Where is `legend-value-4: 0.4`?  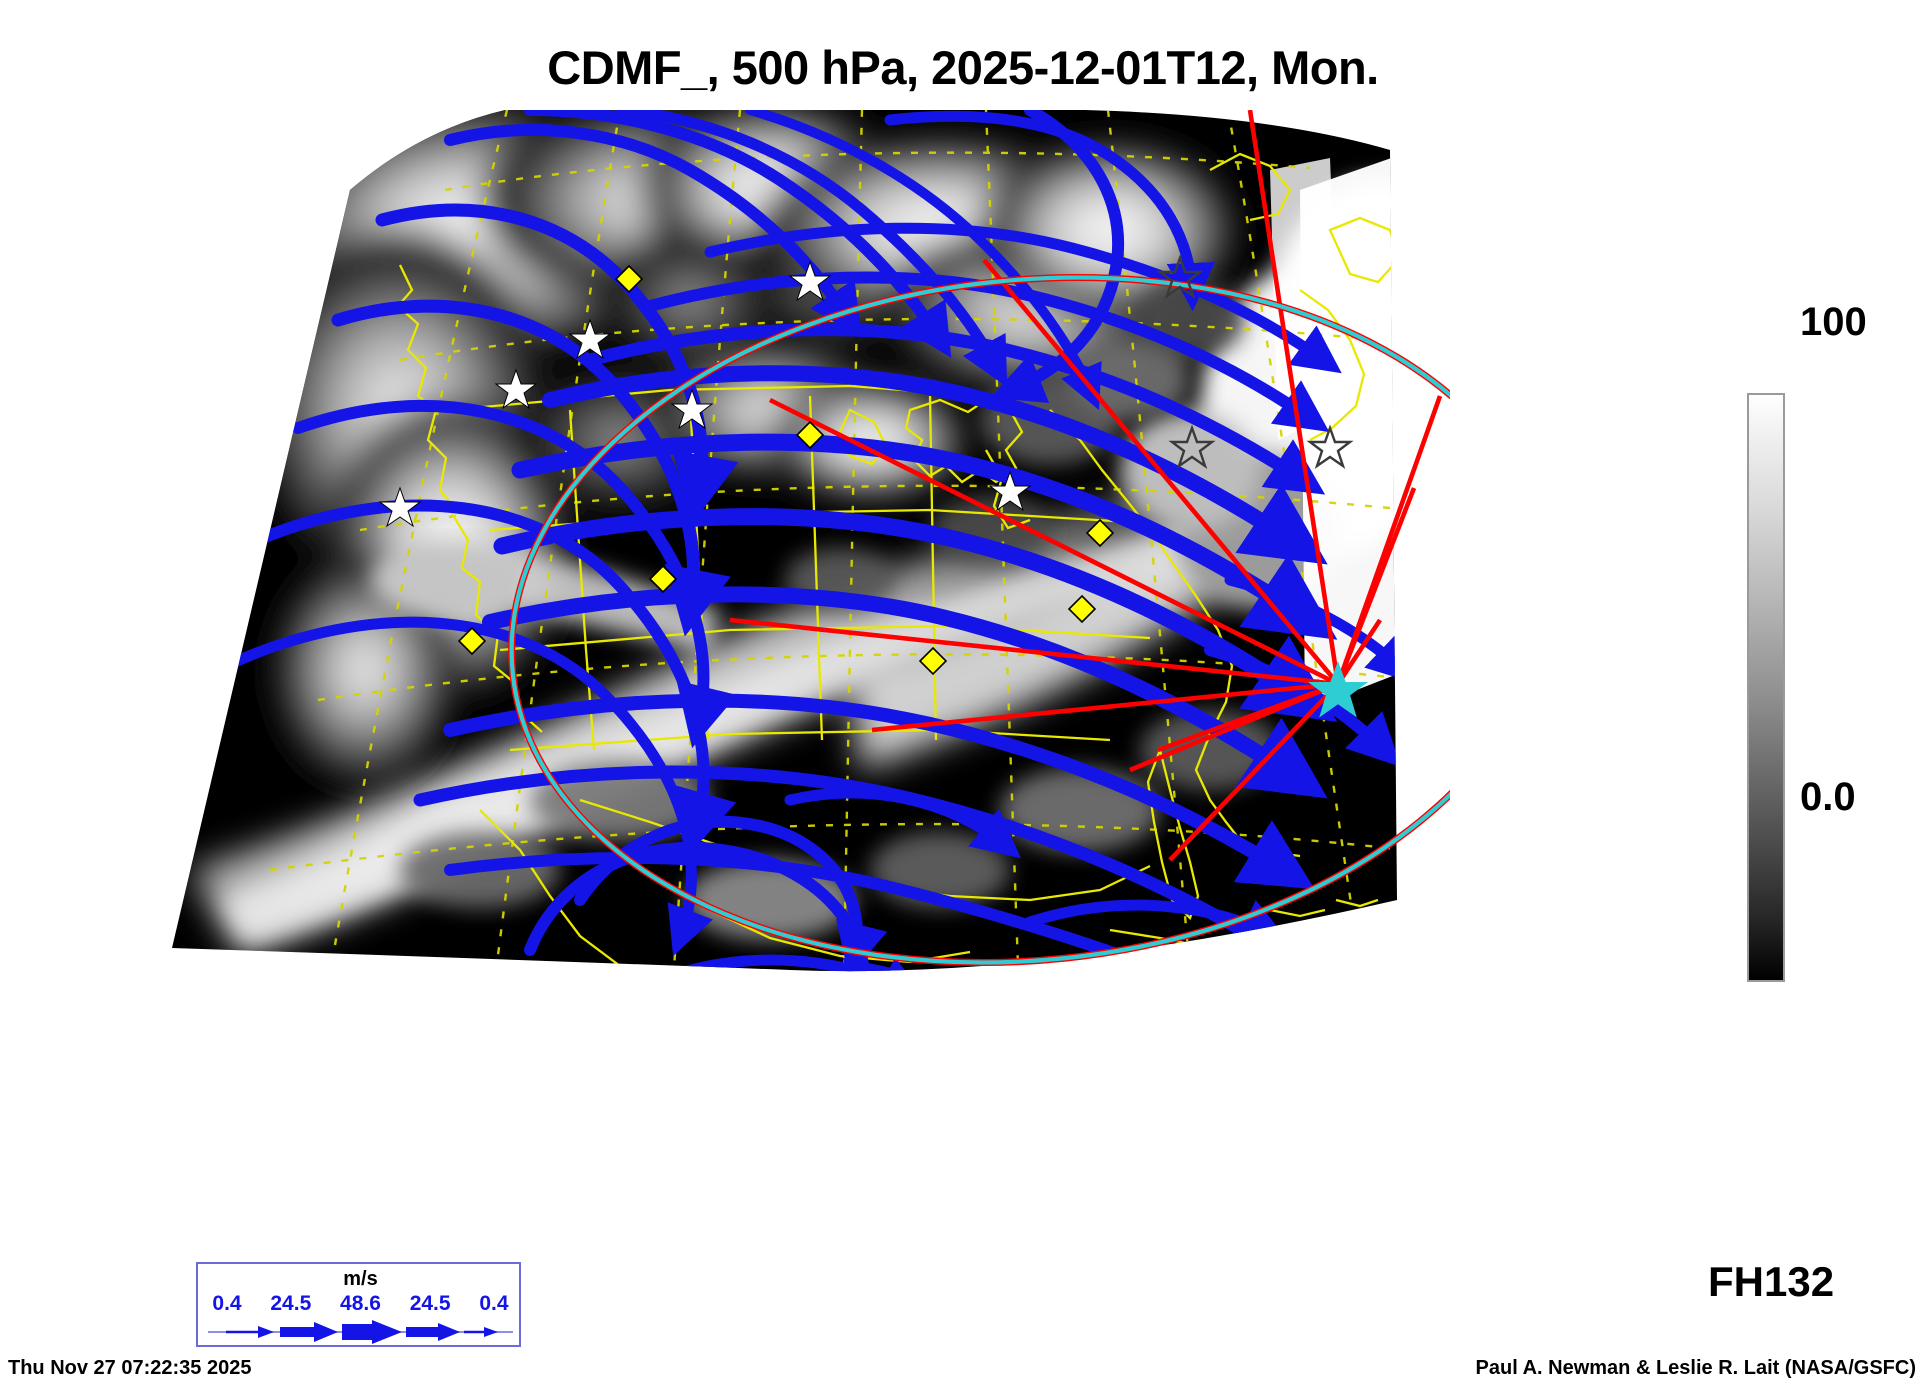
legend-value-4: 0.4 is located at coordinates (494, 1303).